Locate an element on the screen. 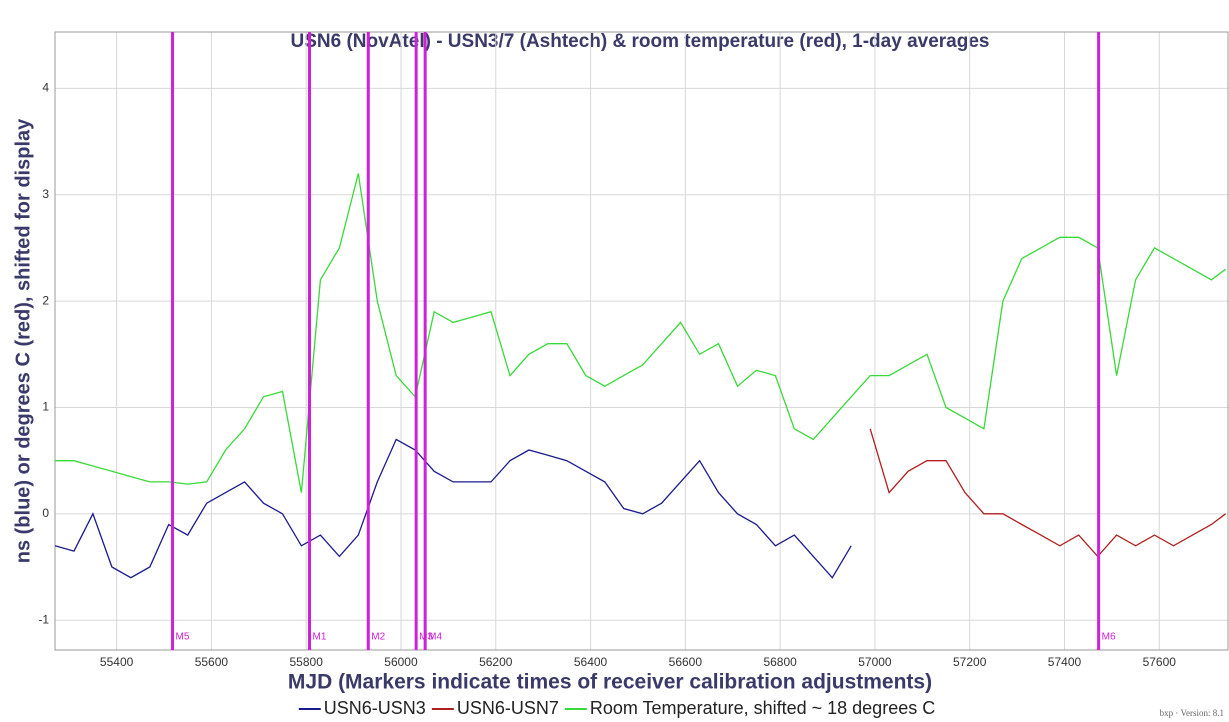 The height and width of the screenshot is (722, 1229). legend-label: Room Temperature, shifted ~ 18 degrees C is located at coordinates (762, 708).